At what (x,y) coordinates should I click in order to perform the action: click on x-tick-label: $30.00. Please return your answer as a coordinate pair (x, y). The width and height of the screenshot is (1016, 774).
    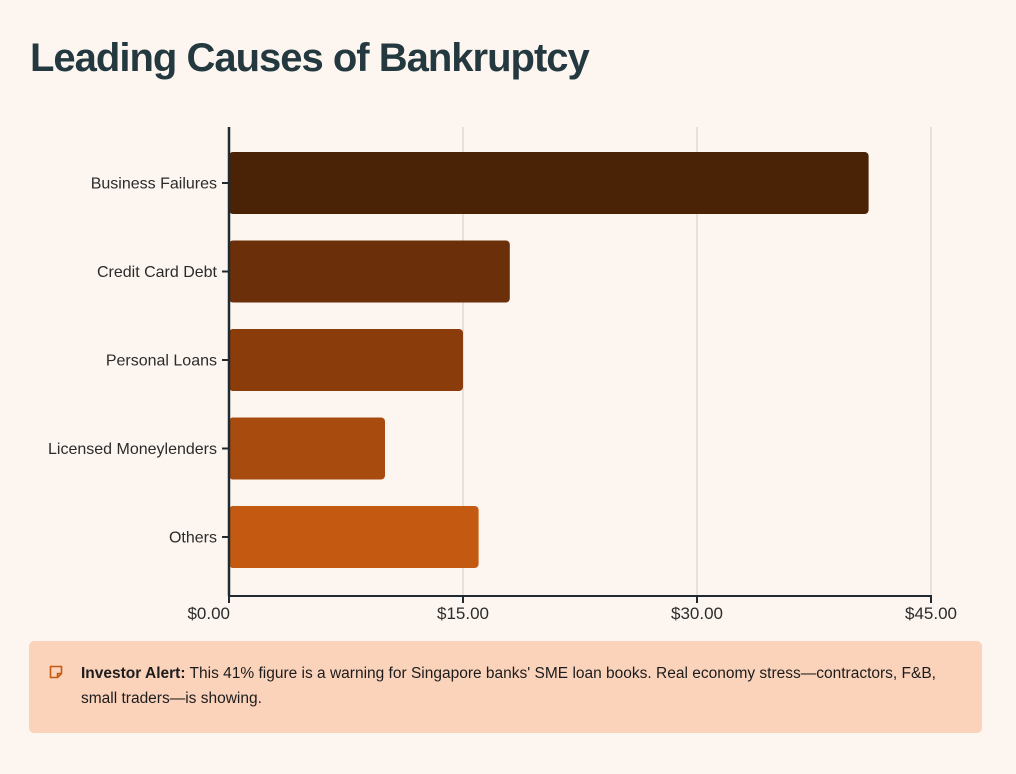
    Looking at the image, I should click on (697, 613).